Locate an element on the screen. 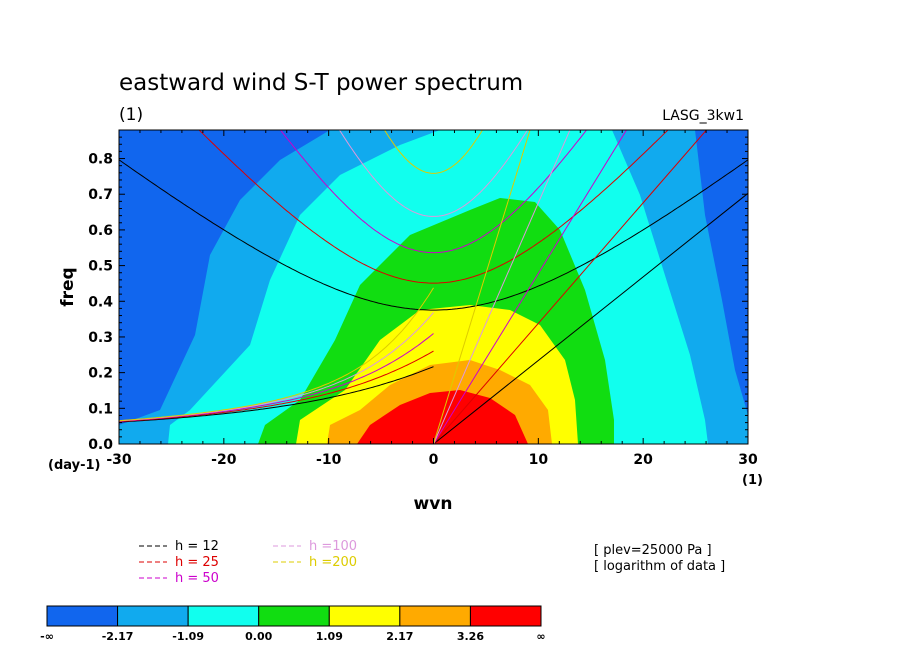 The height and width of the screenshot is (654, 904). colorbar-label: 0.00 is located at coordinates (258, 636).